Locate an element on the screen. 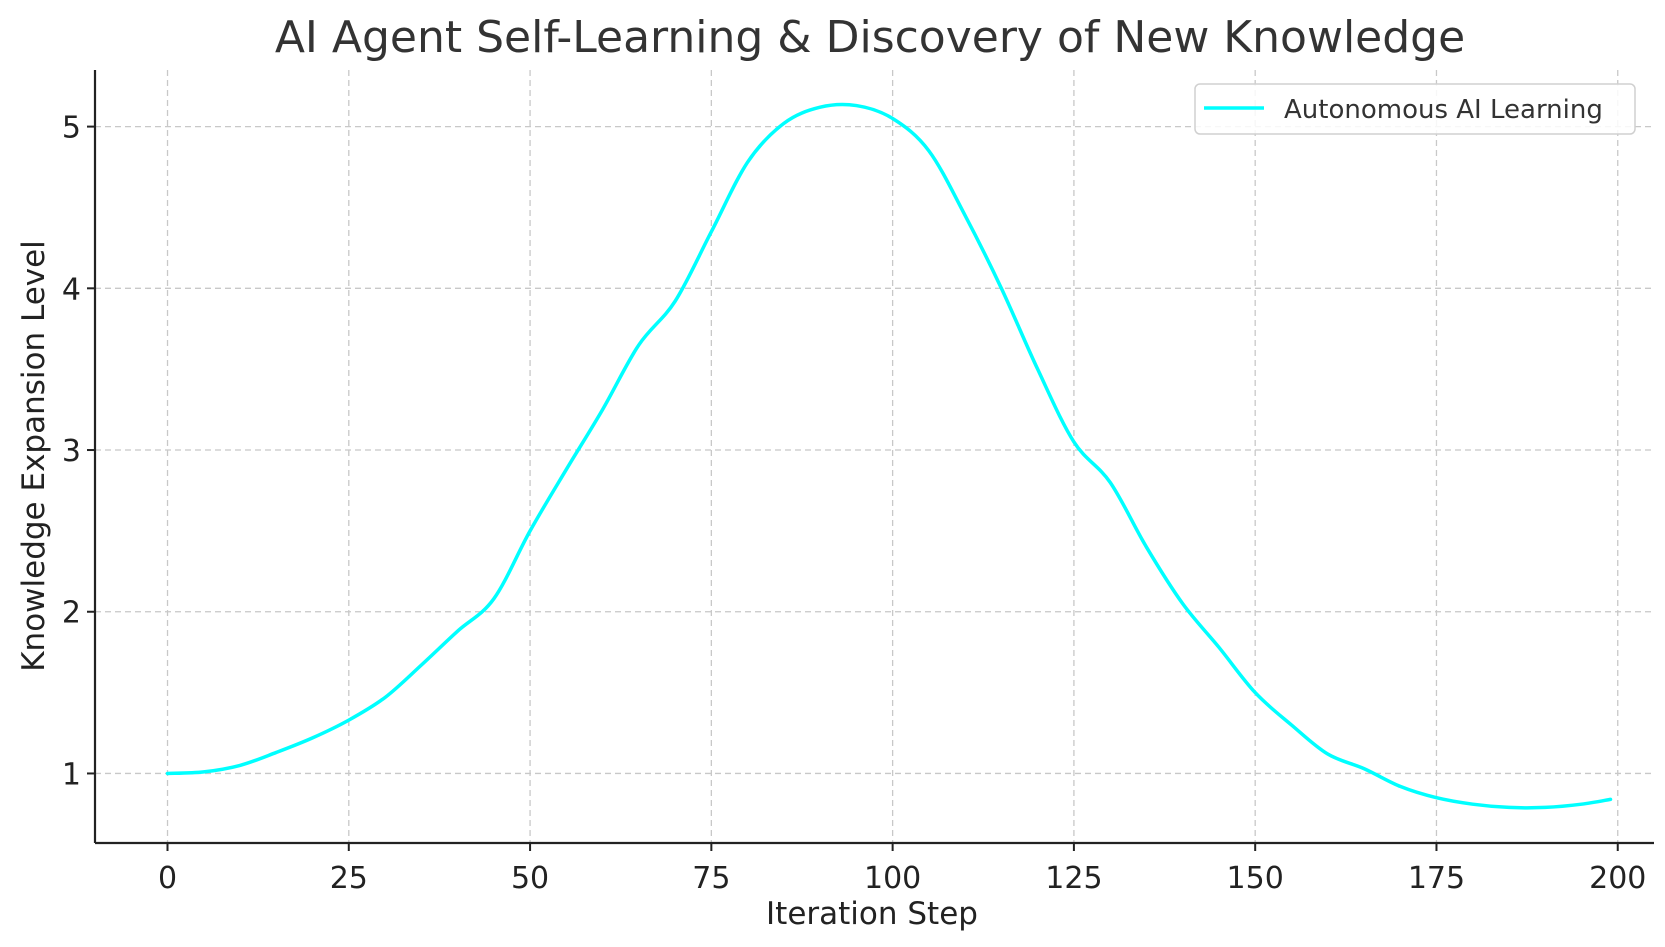 This screenshot has height=947, width=1665. y-tick-label: 5 is located at coordinates (71, 128).